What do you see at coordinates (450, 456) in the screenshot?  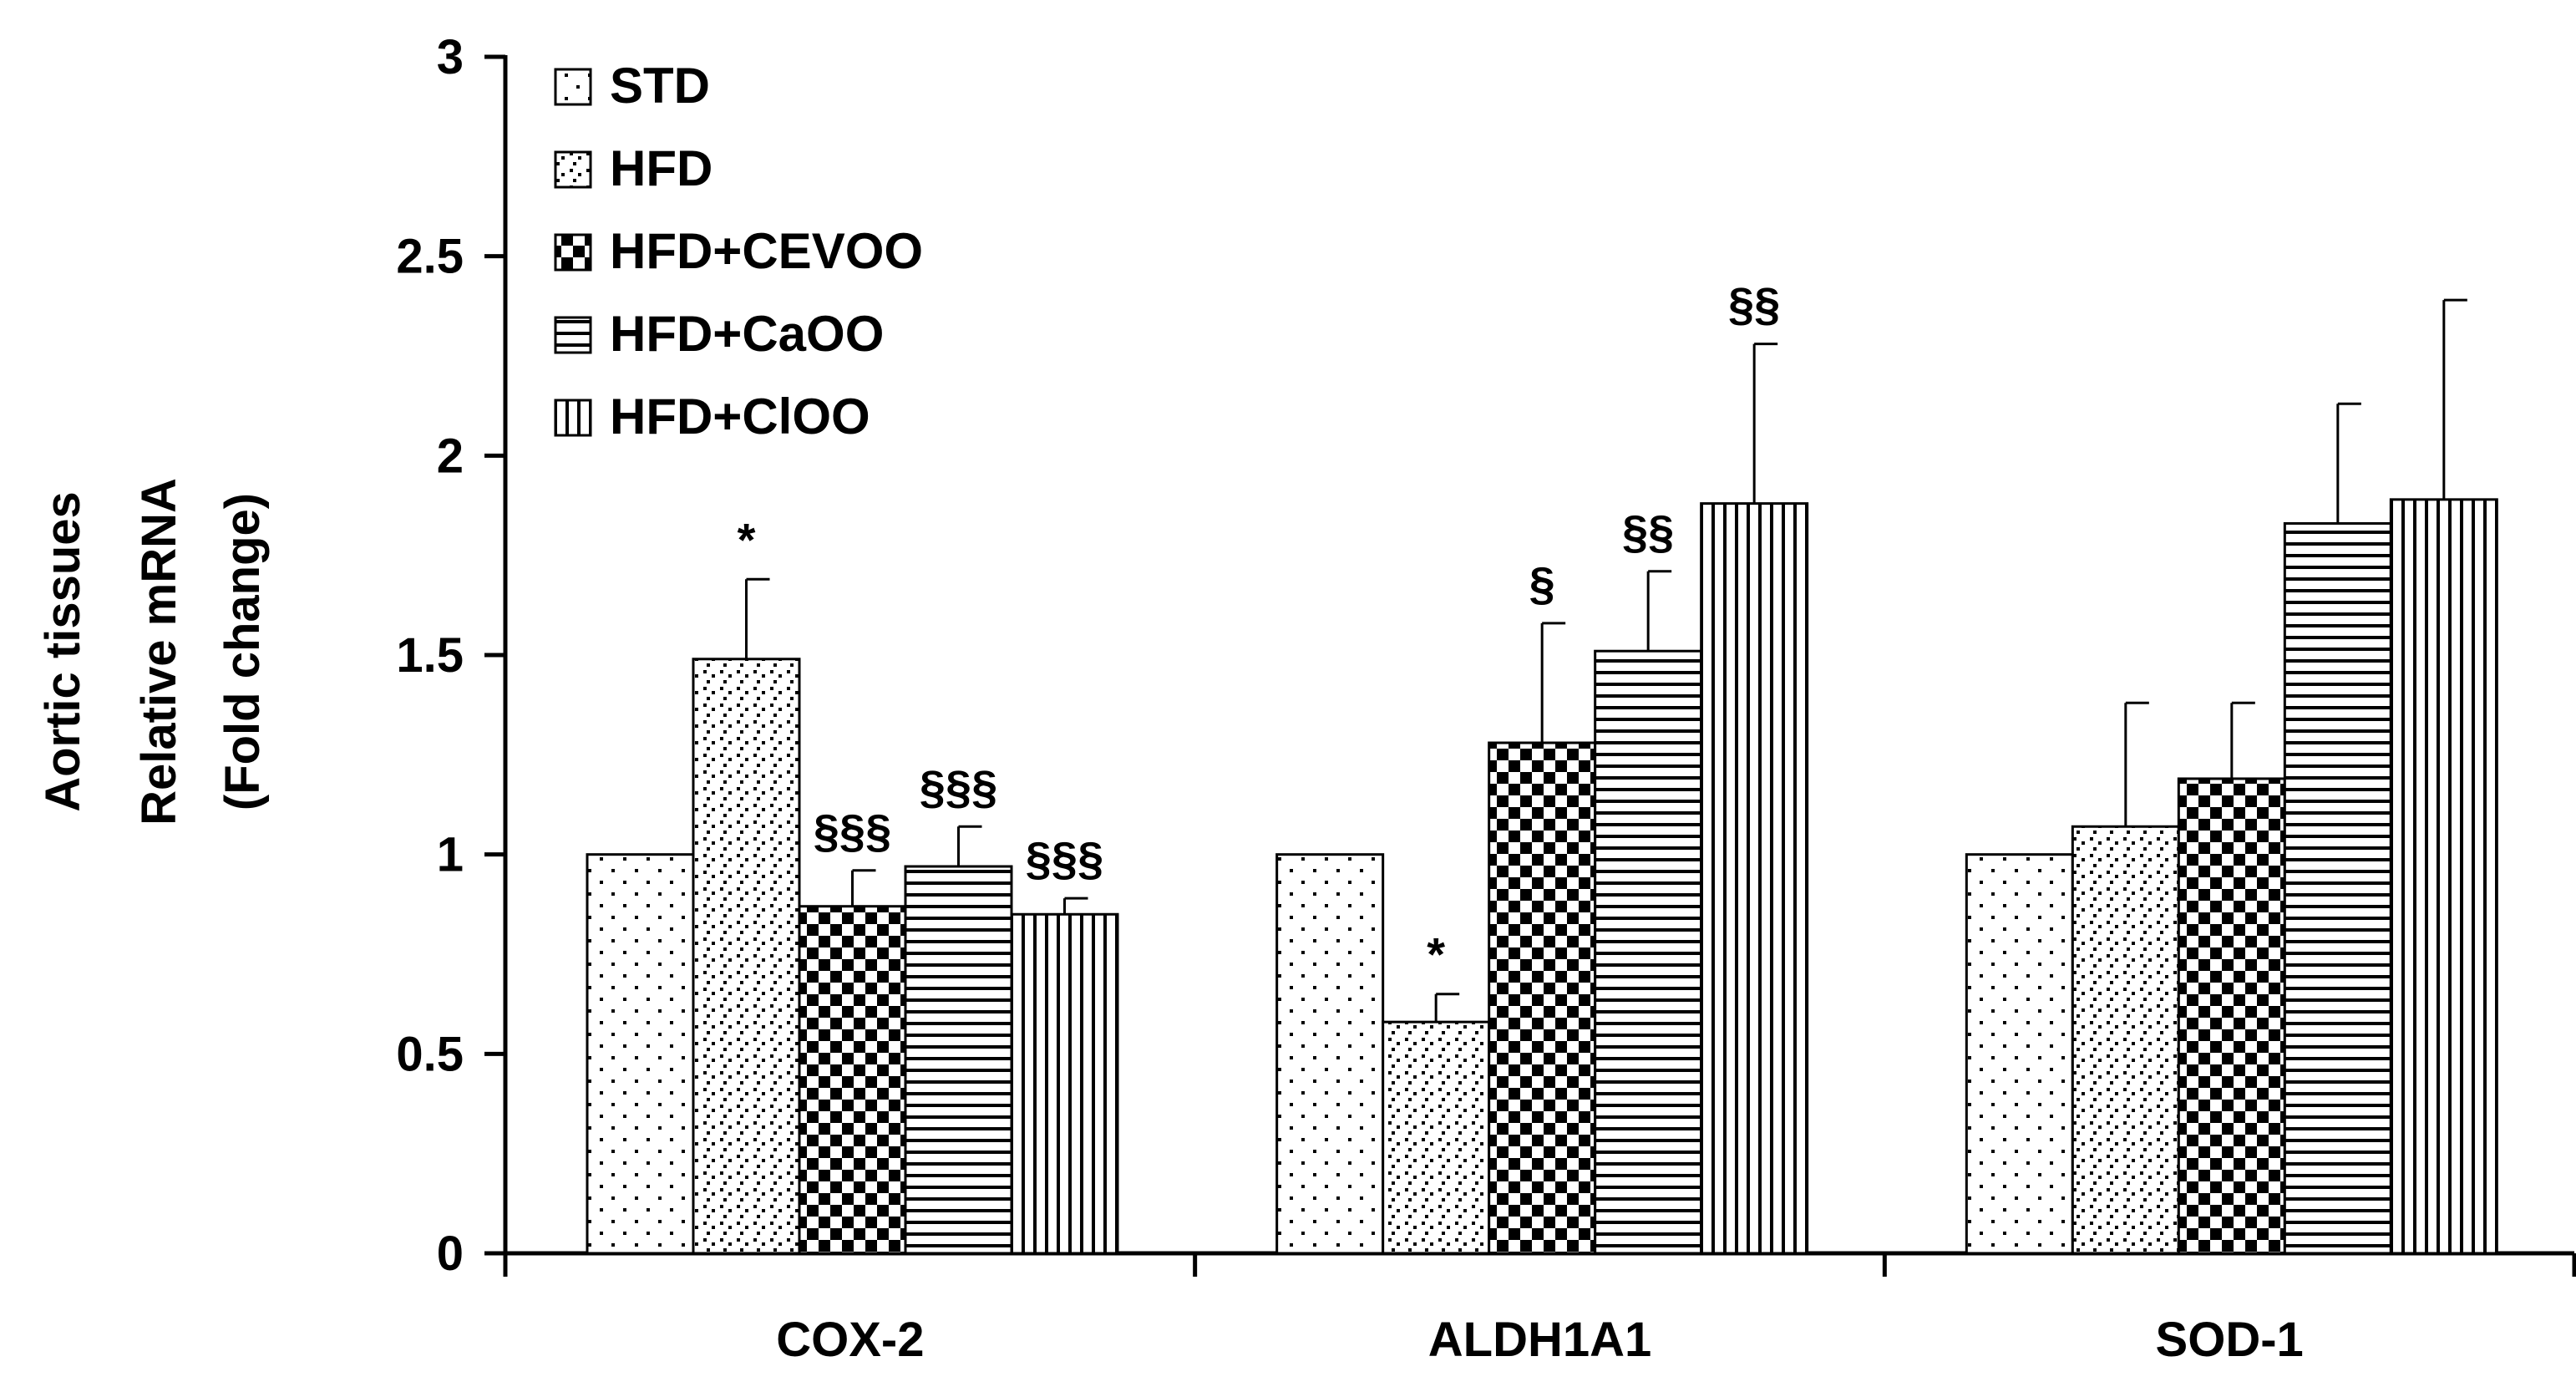 I see `y-tick-label: 2` at bounding box center [450, 456].